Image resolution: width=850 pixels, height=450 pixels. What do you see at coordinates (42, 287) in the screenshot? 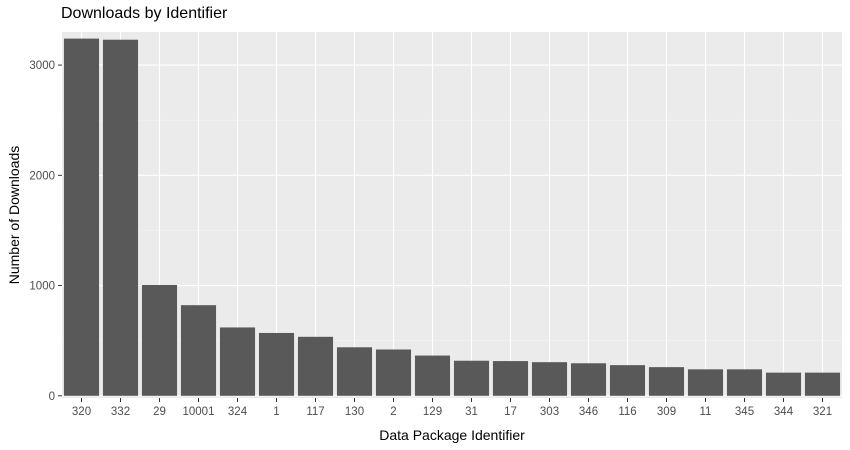
I see `y-tick-label: 1000` at bounding box center [42, 287].